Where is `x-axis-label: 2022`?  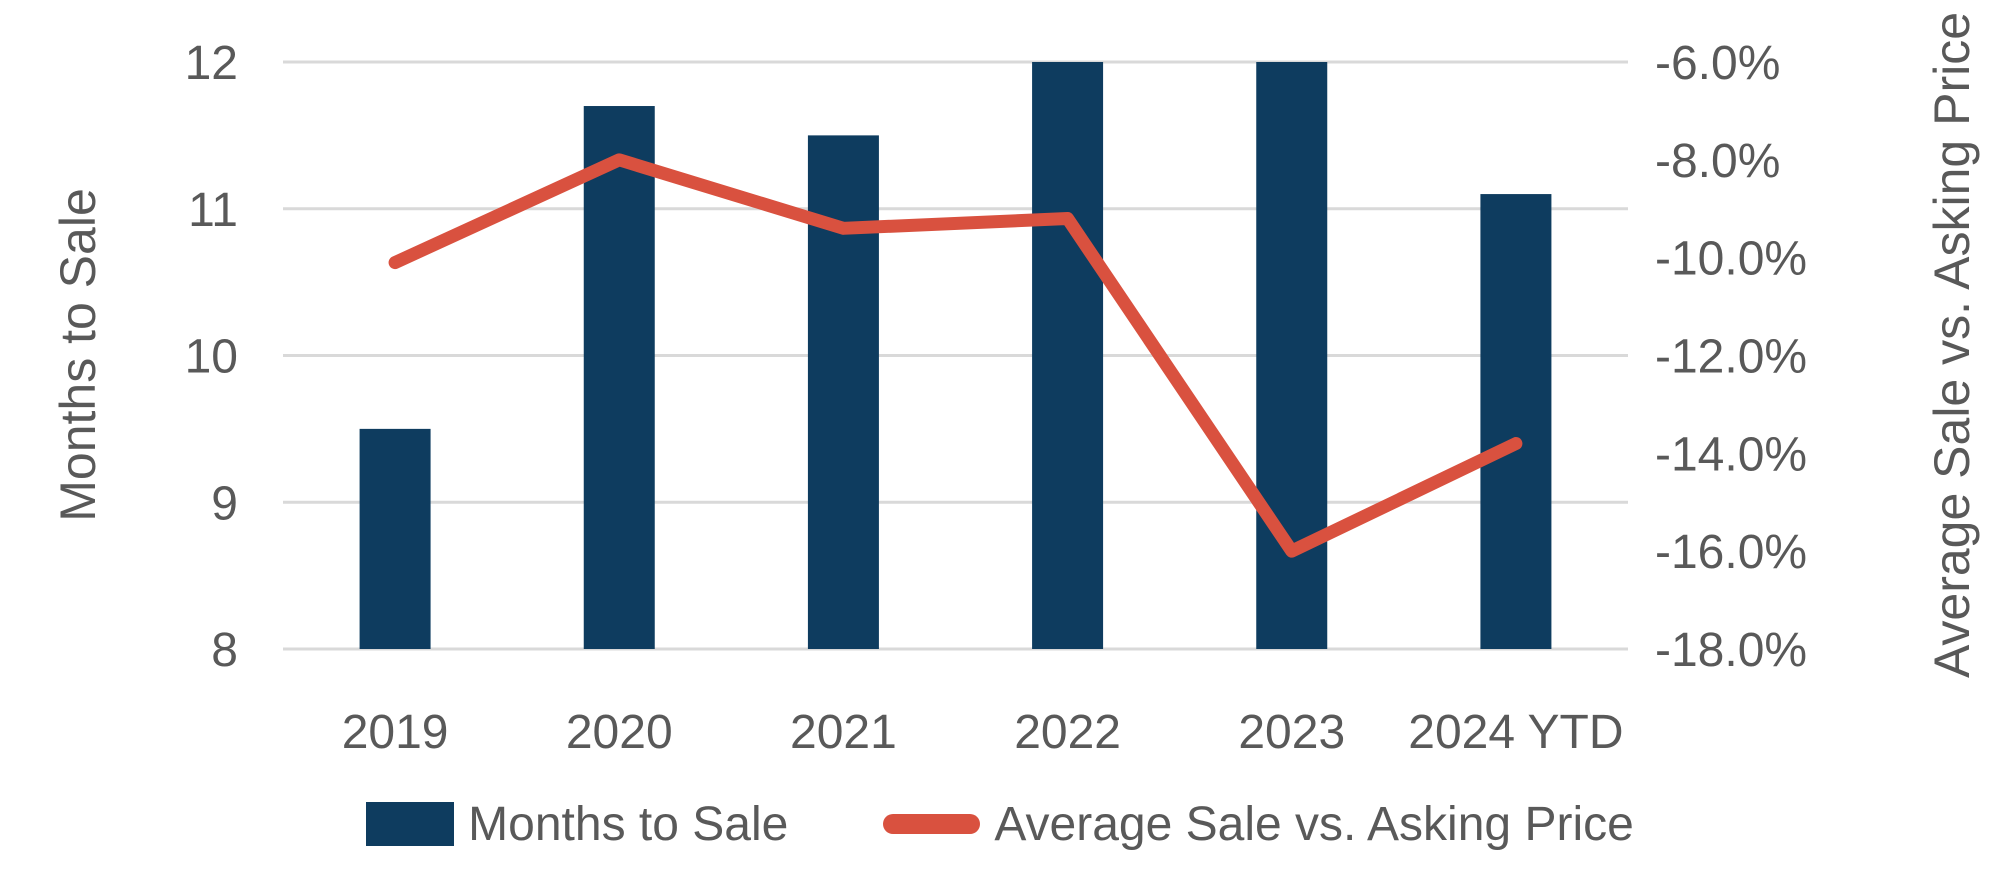
x-axis-label: 2022 is located at coordinates (1067, 732).